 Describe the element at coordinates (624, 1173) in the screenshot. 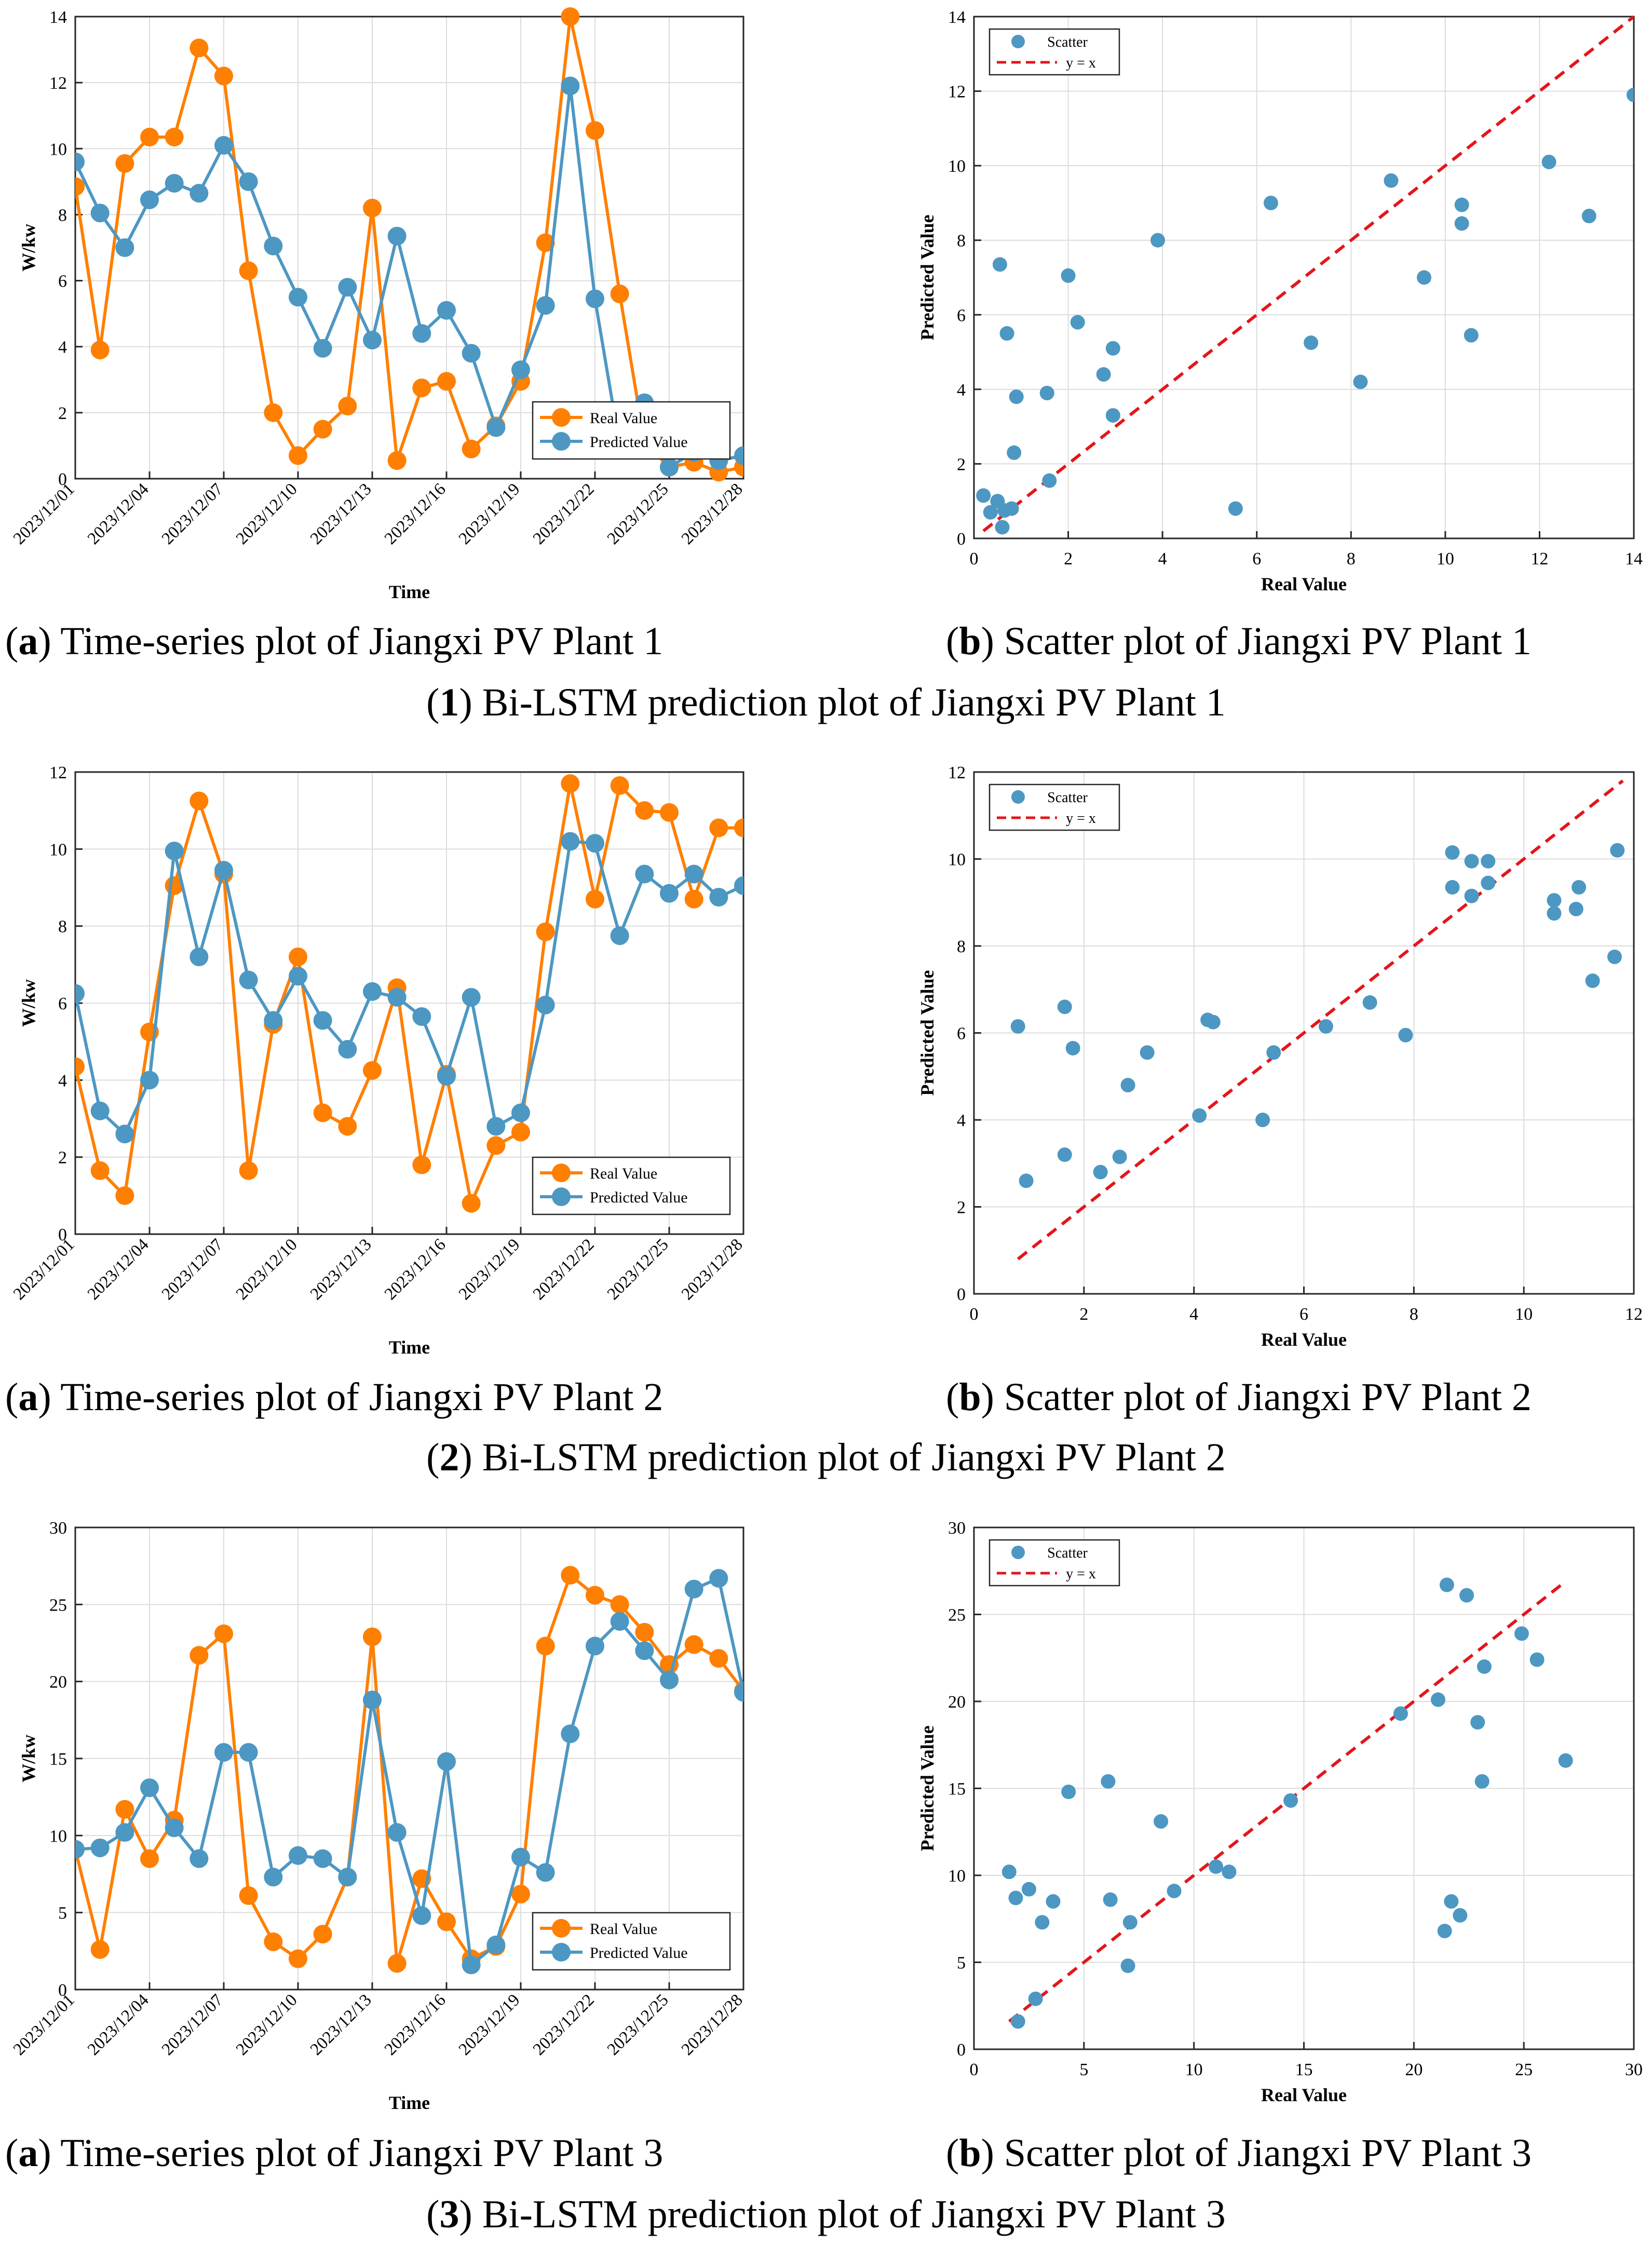

I see `legend-label: Real Value` at that location.